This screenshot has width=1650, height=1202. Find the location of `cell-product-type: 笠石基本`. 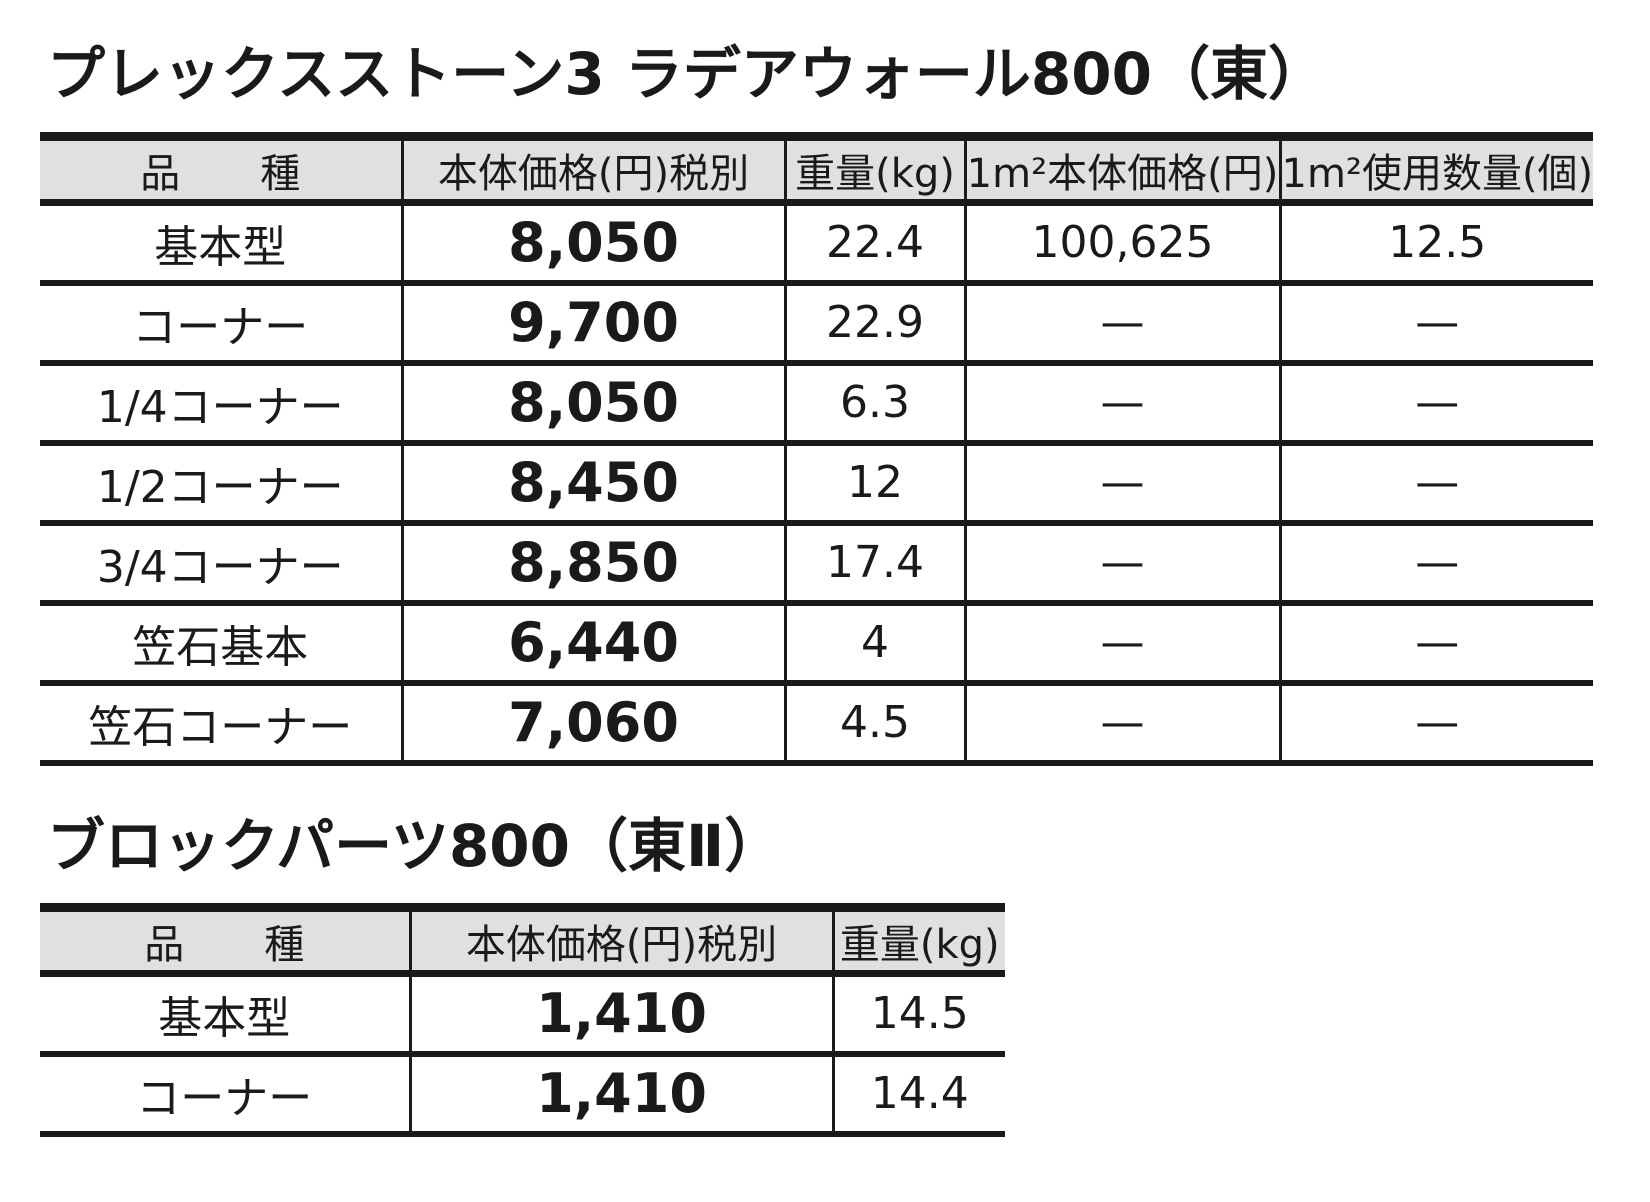

cell-product-type: 笠石基本 is located at coordinates (221, 641).